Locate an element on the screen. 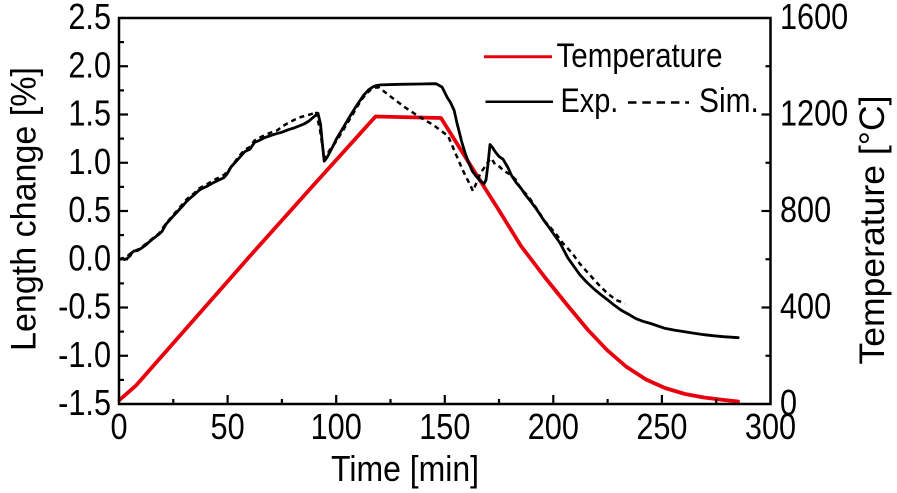 The image size is (897, 493). svg-text: -0.5 is located at coordinates (84, 306).